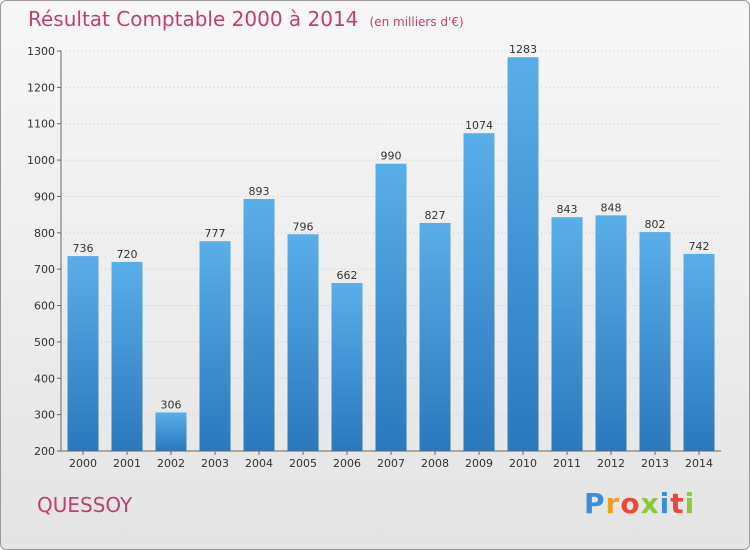 The image size is (750, 550). What do you see at coordinates (259, 463) in the screenshot?
I see `x-tick-label: 2004` at bounding box center [259, 463].